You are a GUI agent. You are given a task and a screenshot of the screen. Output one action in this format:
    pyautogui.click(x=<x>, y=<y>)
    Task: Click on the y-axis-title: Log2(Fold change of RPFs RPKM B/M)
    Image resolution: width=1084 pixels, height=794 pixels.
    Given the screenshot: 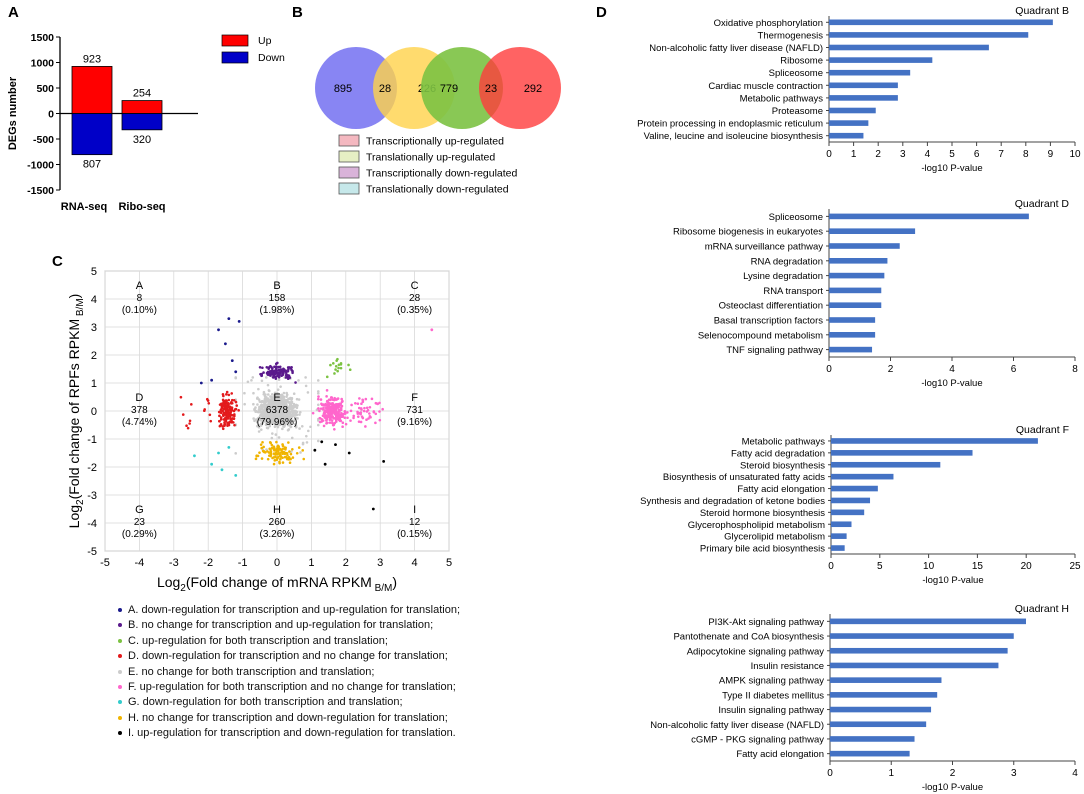 What is the action you would take?
    pyautogui.click(x=76, y=411)
    